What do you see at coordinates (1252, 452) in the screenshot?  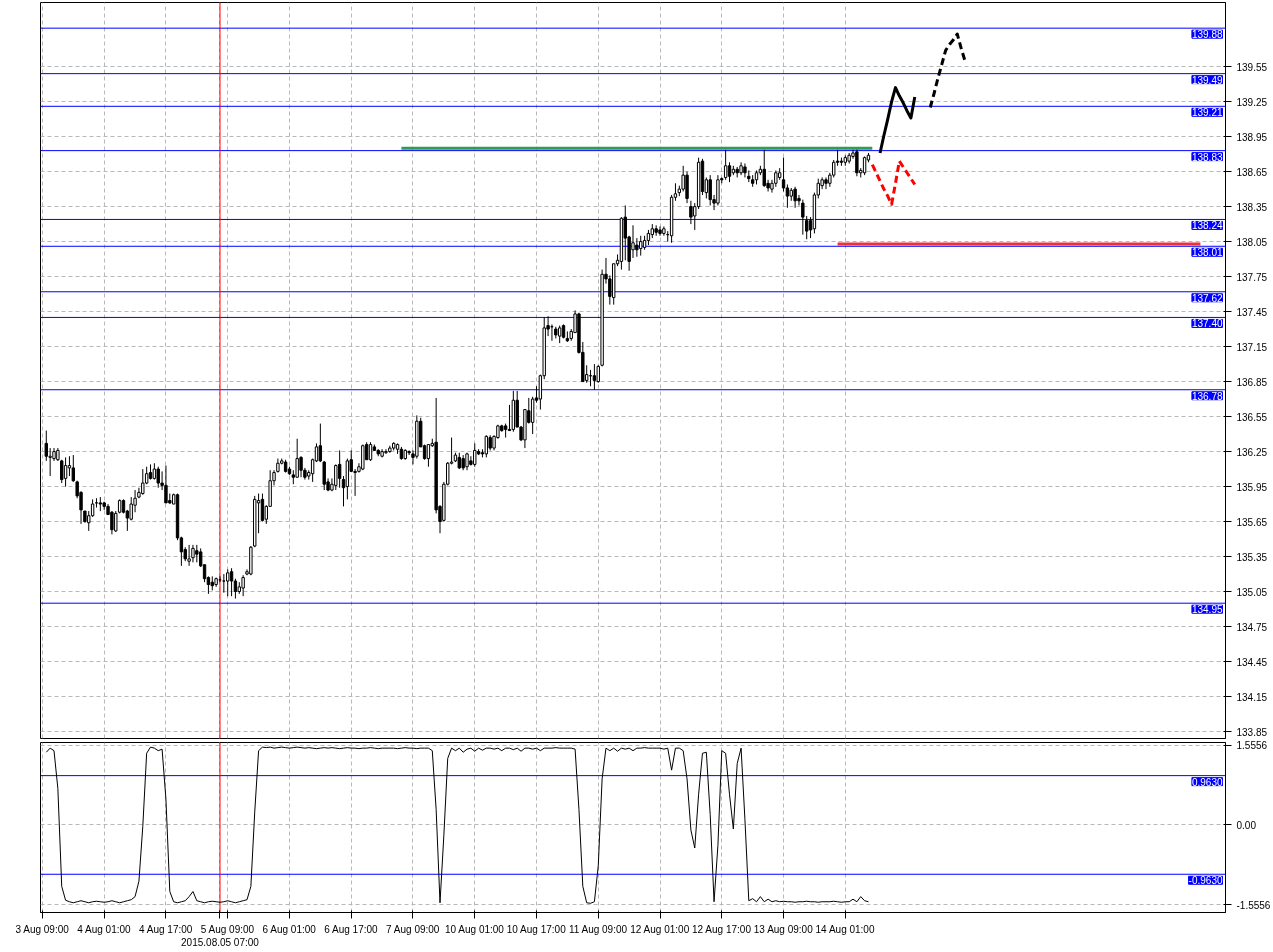 I see `y-tick-label: 136.25` at bounding box center [1252, 452].